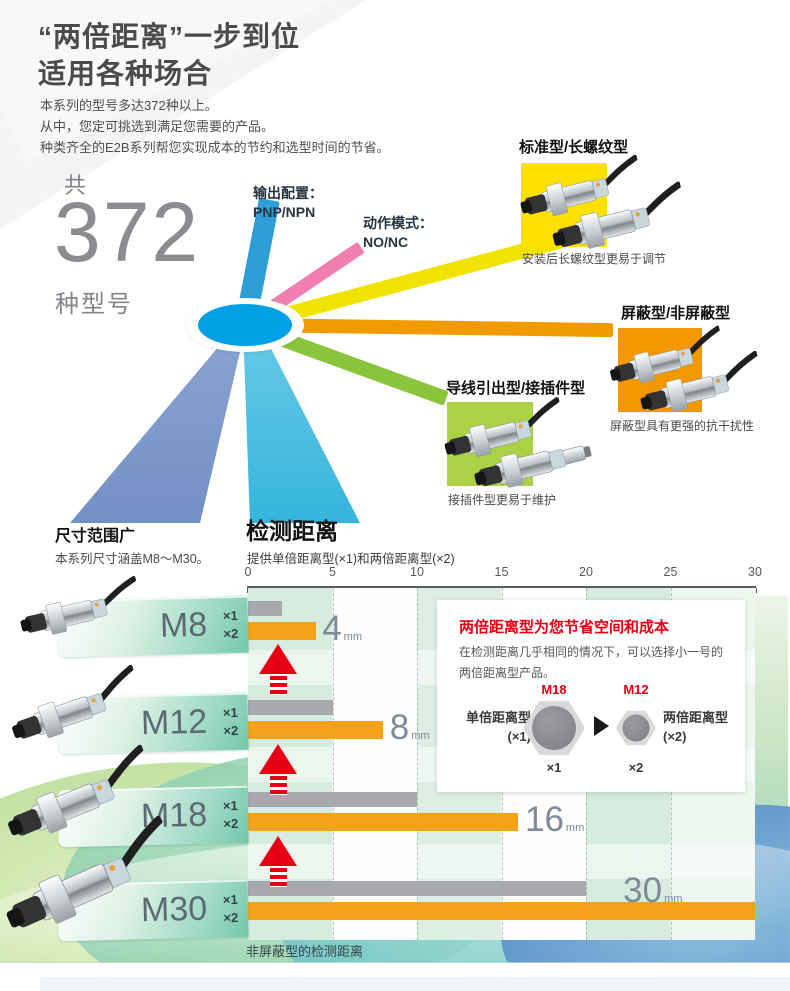  What do you see at coordinates (169, 55) in the screenshot?
I see `page-title: “两倍距离”一步到位 适用各种场合` at bounding box center [169, 55].